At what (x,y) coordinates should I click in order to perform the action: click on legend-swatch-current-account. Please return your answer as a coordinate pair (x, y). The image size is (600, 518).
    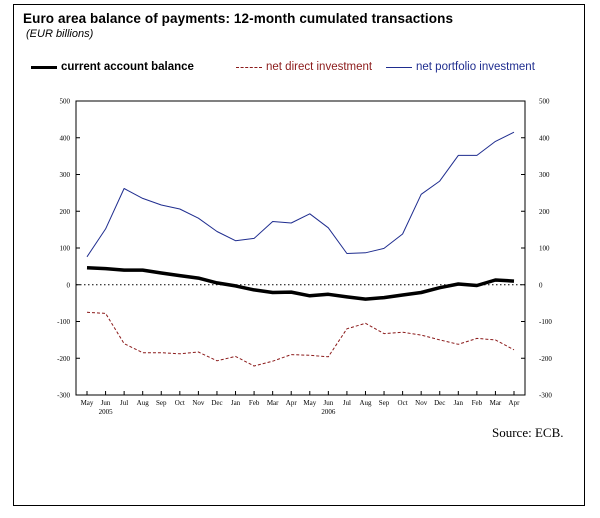
    Looking at the image, I should click on (44, 67).